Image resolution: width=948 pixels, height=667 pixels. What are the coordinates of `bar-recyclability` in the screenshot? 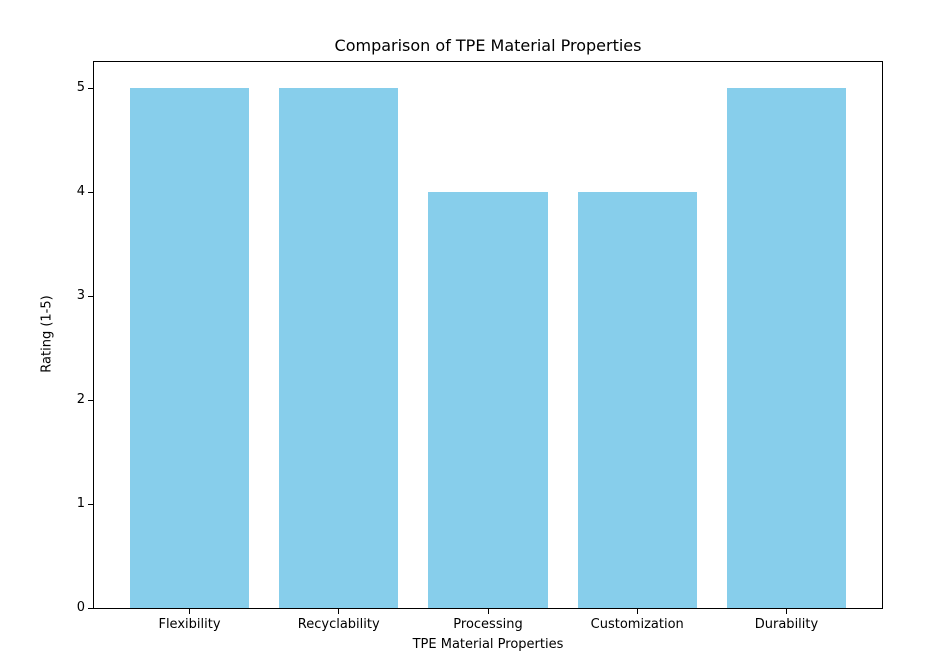 It's located at (339, 348).